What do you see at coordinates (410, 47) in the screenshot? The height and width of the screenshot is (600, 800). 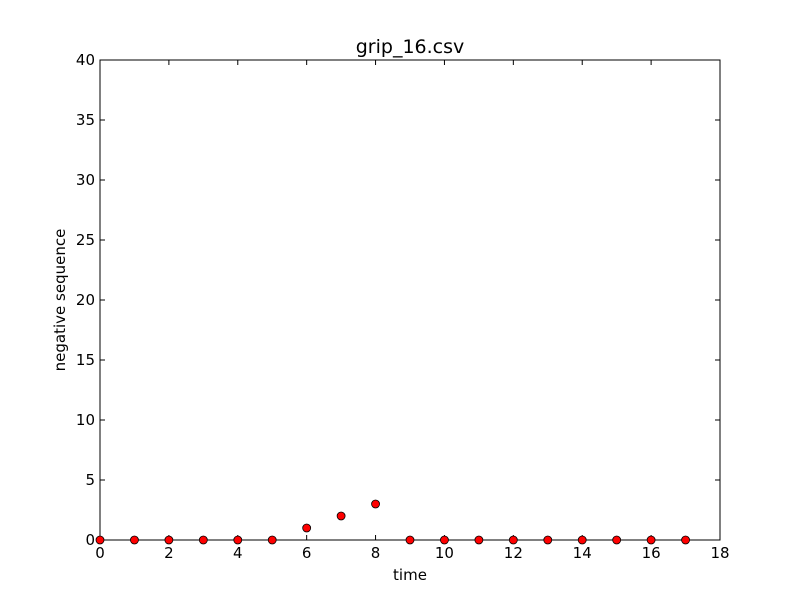 I see `chart-title: grip_16.csv` at bounding box center [410, 47].